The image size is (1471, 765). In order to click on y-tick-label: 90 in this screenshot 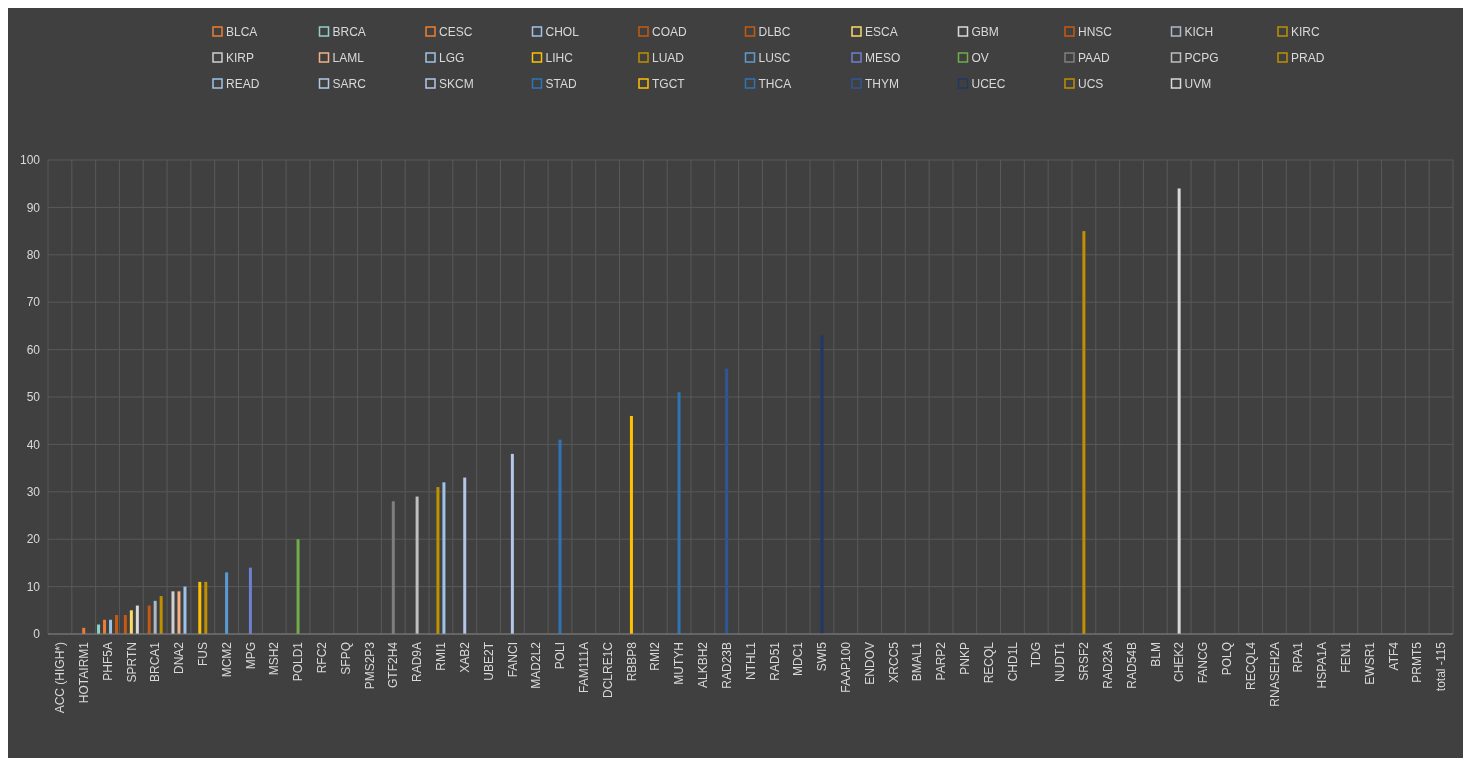, I will do `click(33, 207)`.